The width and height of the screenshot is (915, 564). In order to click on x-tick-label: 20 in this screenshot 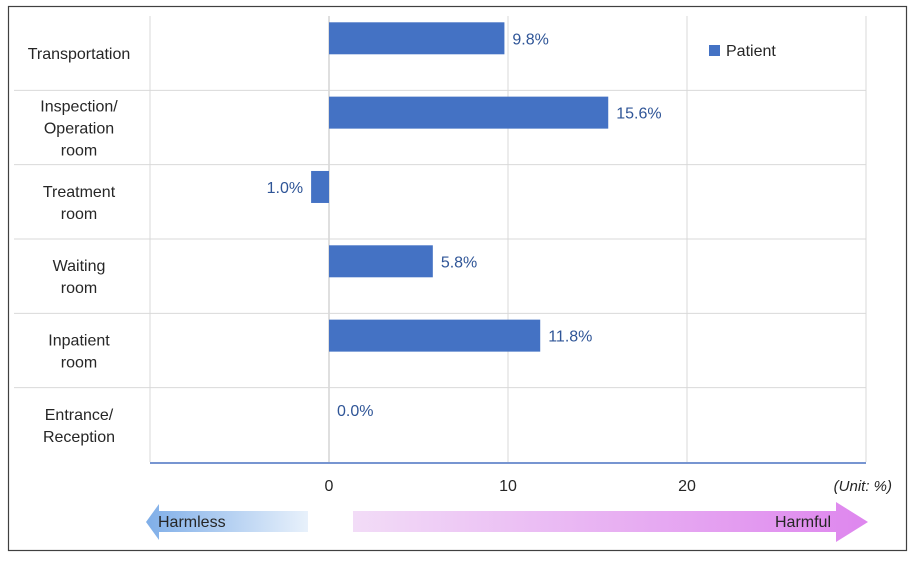, I will do `click(687, 486)`.